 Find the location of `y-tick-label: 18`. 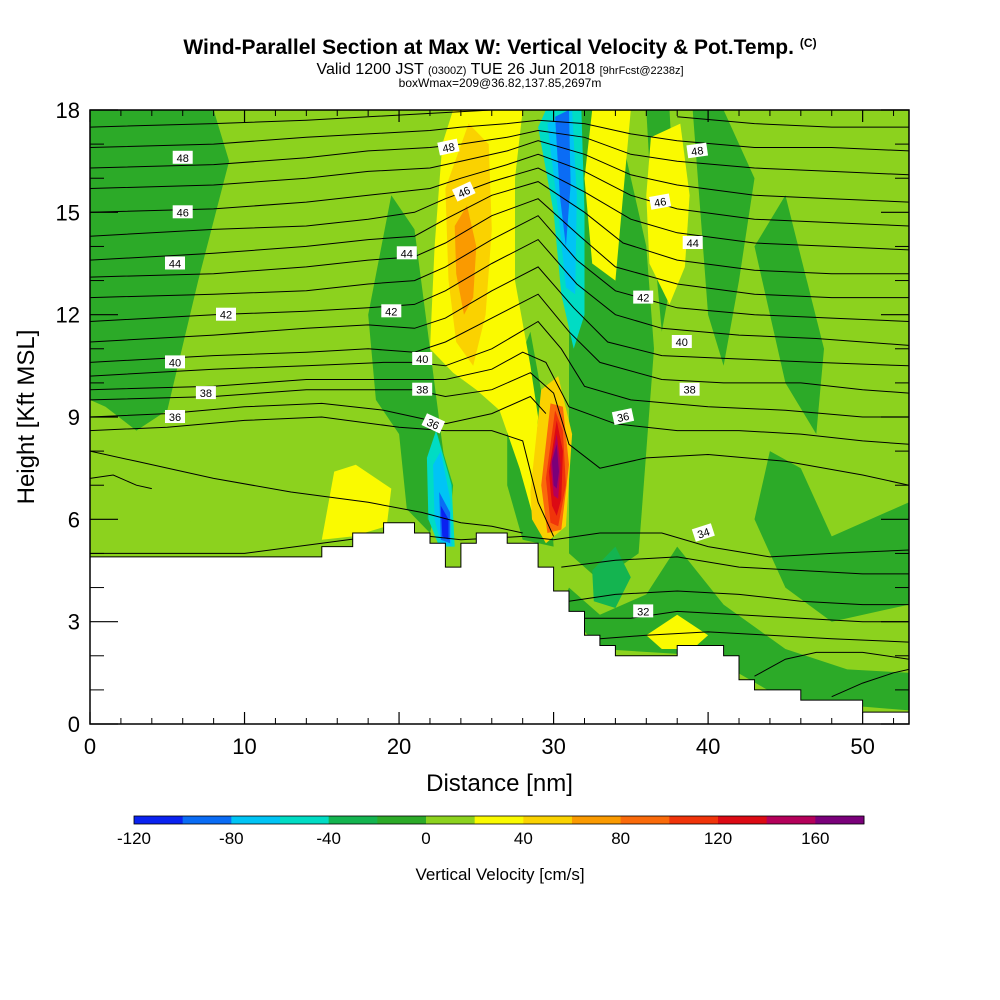

y-tick-label: 18 is located at coordinates (68, 110).